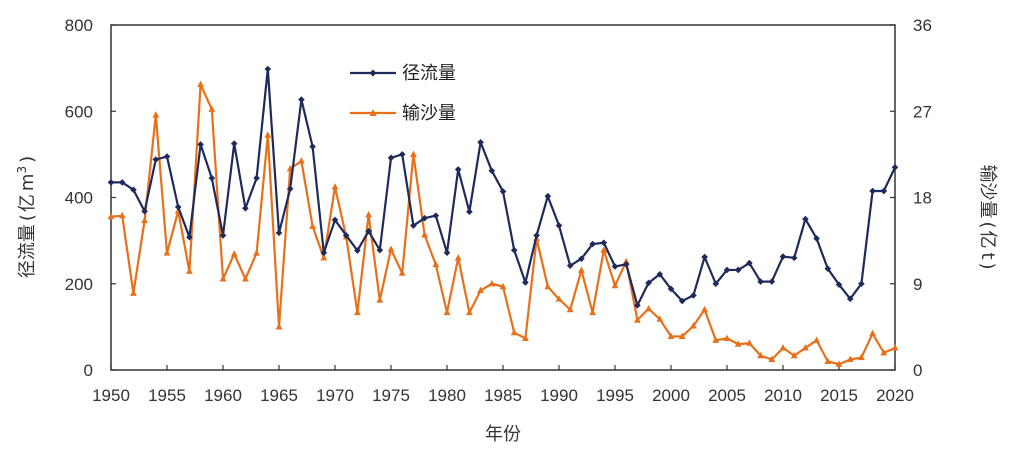 Image resolution: width=1010 pixels, height=452 pixels. I want to click on x-tick-label: 2005, so click(727, 395).